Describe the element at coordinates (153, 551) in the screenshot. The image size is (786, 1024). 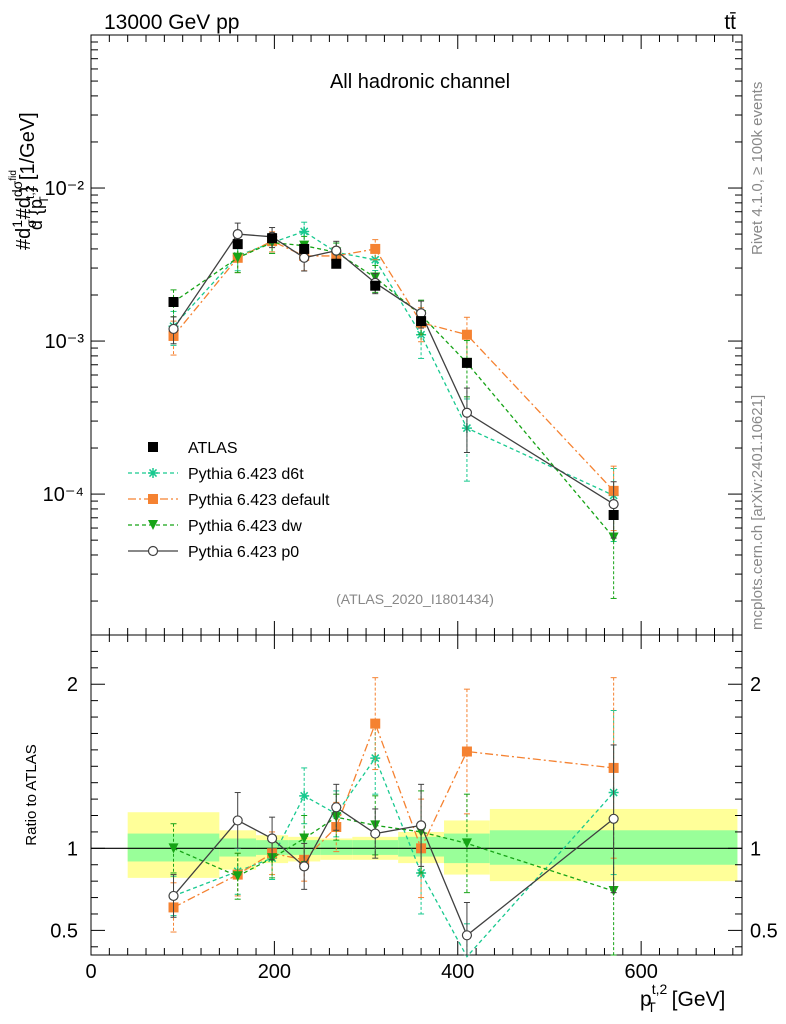
I see `legend-marker-p0` at that location.